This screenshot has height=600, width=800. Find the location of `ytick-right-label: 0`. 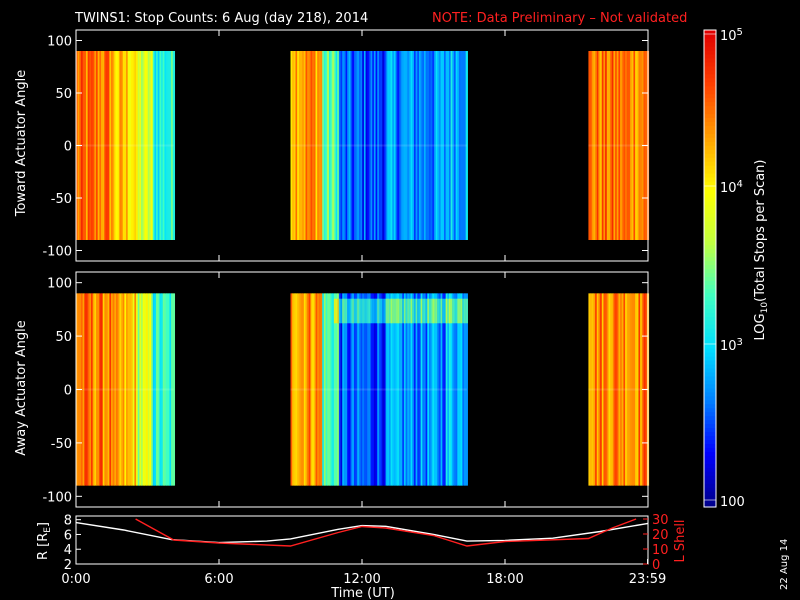

ytick-right-label: 0 is located at coordinates (656, 565).